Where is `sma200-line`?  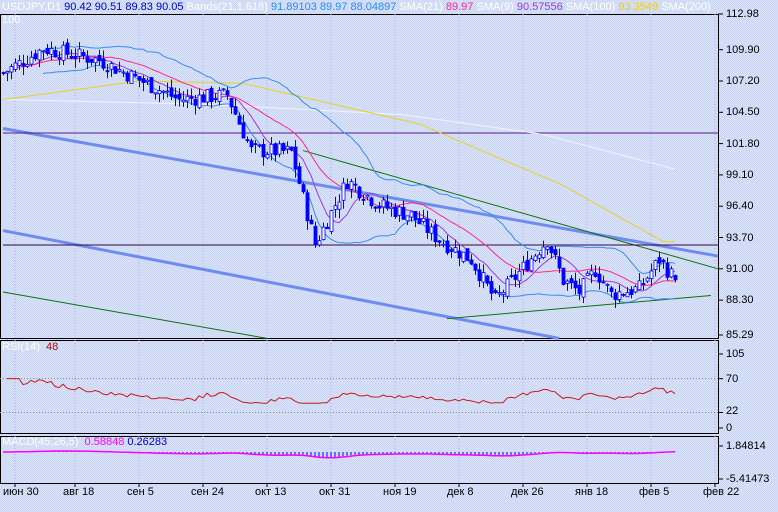
sma200-line is located at coordinates (339, 134).